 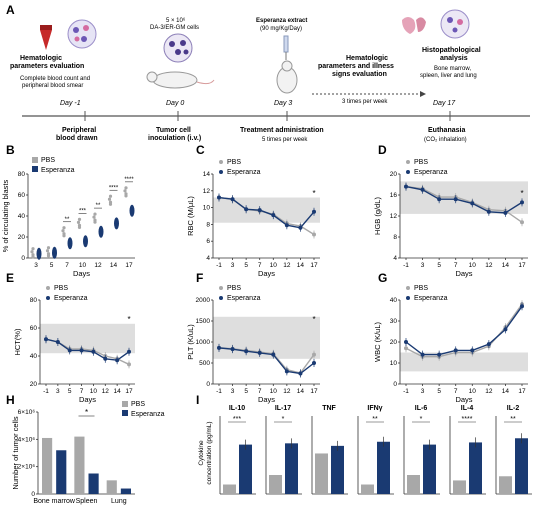 What do you see at coordinates (197, 400) in the screenshot?
I see `panel-label: I` at bounding box center [197, 400].